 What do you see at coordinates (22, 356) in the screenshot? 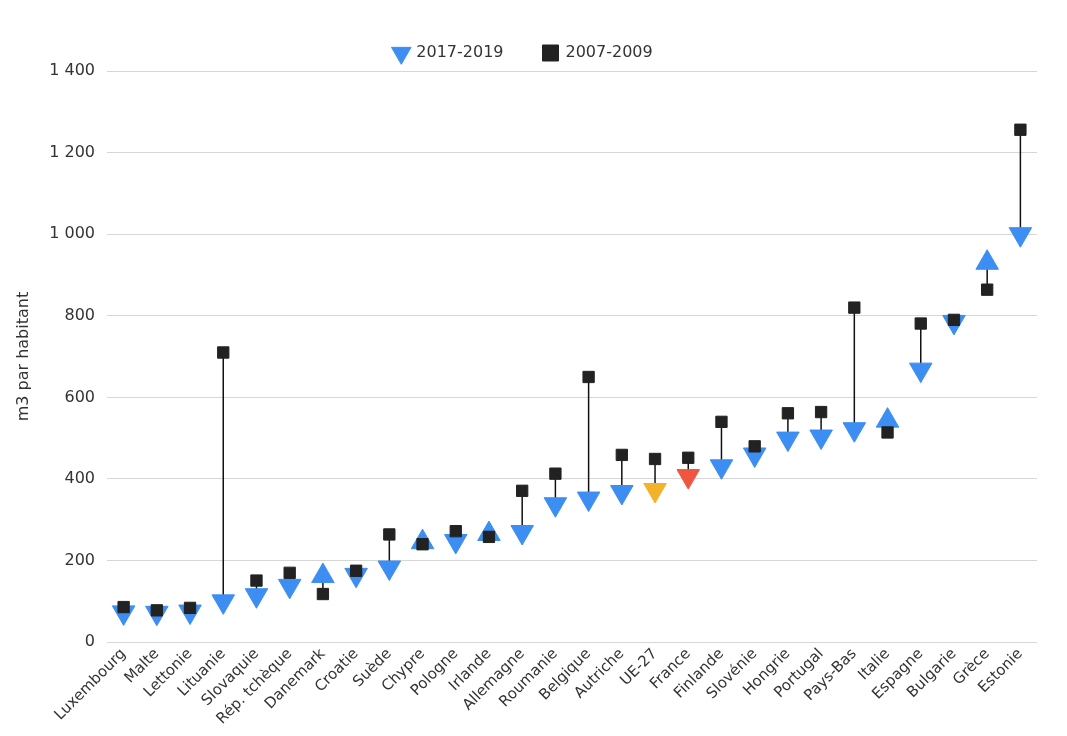
I see `y-axis-title: m3 par habitant` at bounding box center [22, 356].